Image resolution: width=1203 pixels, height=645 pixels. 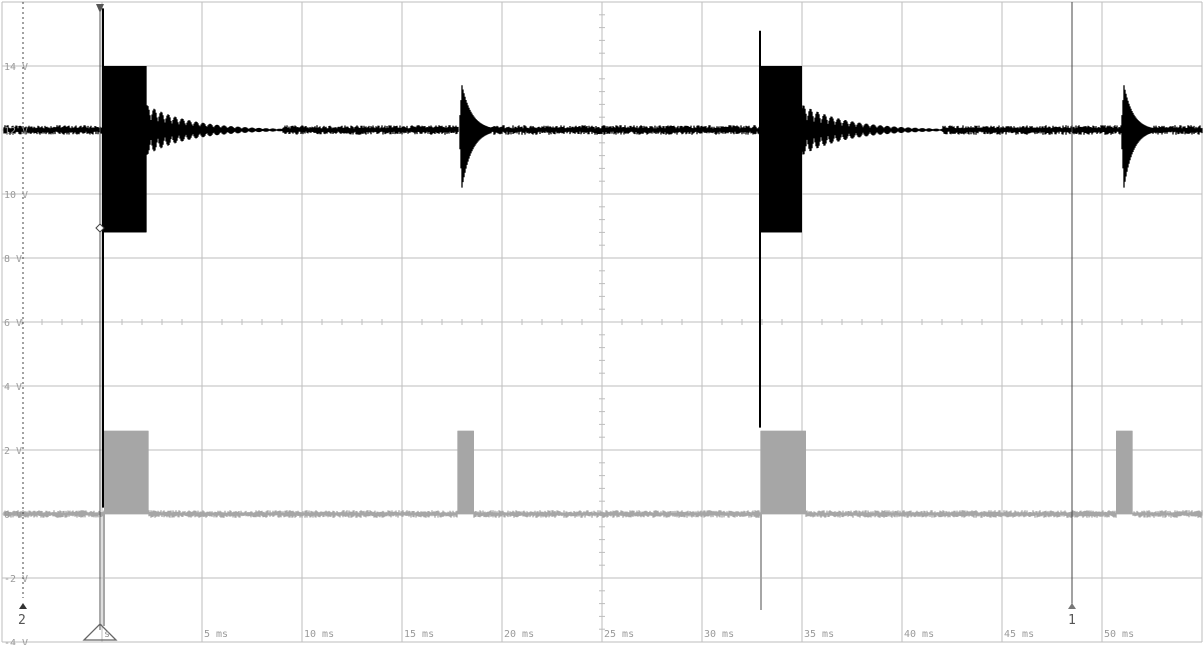 What do you see at coordinates (719, 634) in the screenshot?
I see `x-tick-label: 30 ms` at bounding box center [719, 634].